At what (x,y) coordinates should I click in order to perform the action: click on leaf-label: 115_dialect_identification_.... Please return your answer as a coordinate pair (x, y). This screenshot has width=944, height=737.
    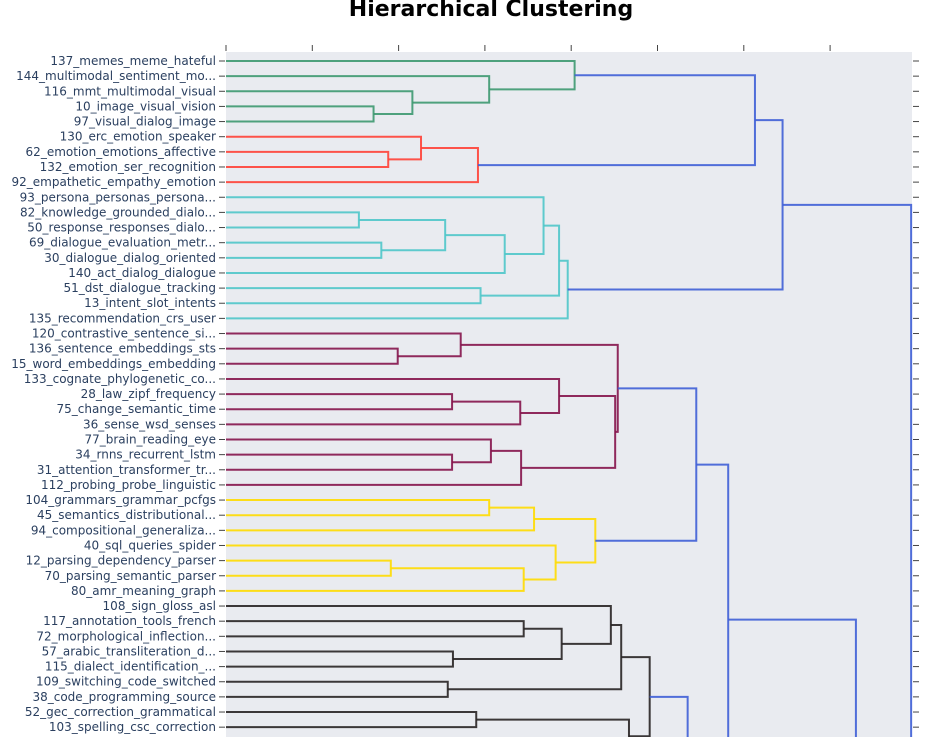
    Looking at the image, I should click on (130, 667).